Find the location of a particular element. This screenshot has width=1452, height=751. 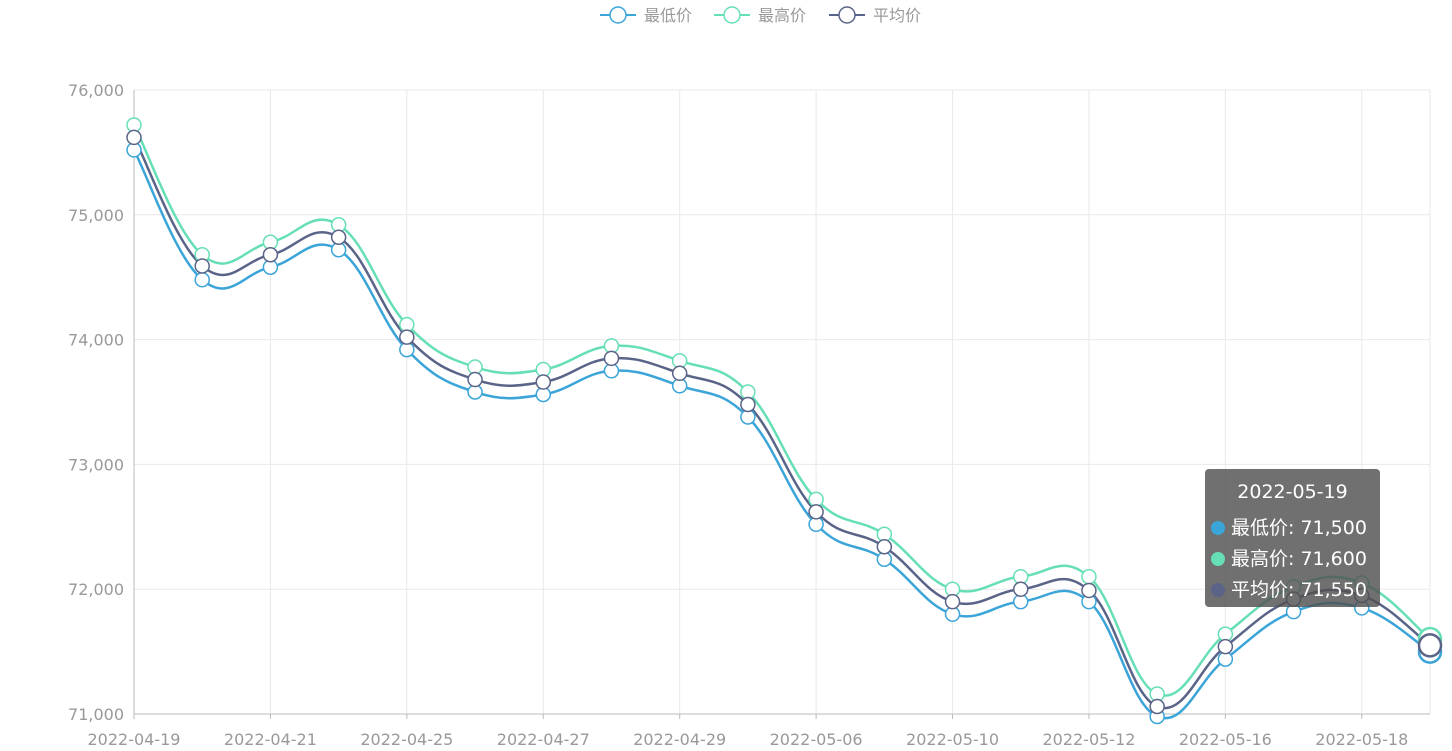

x-tick-label: 2022-05-06 is located at coordinates (816, 739).